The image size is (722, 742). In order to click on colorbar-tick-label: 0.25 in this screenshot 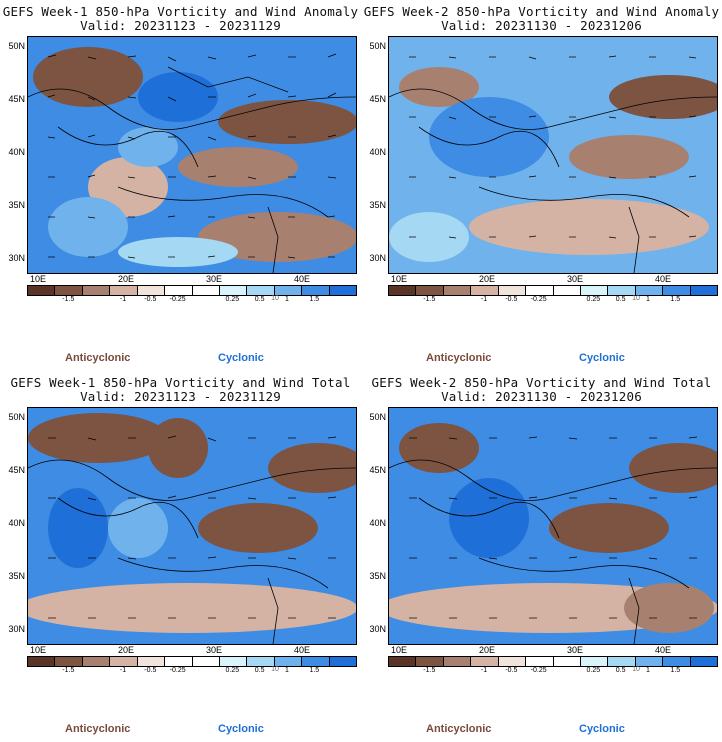, I will do `click(232, 670)`.